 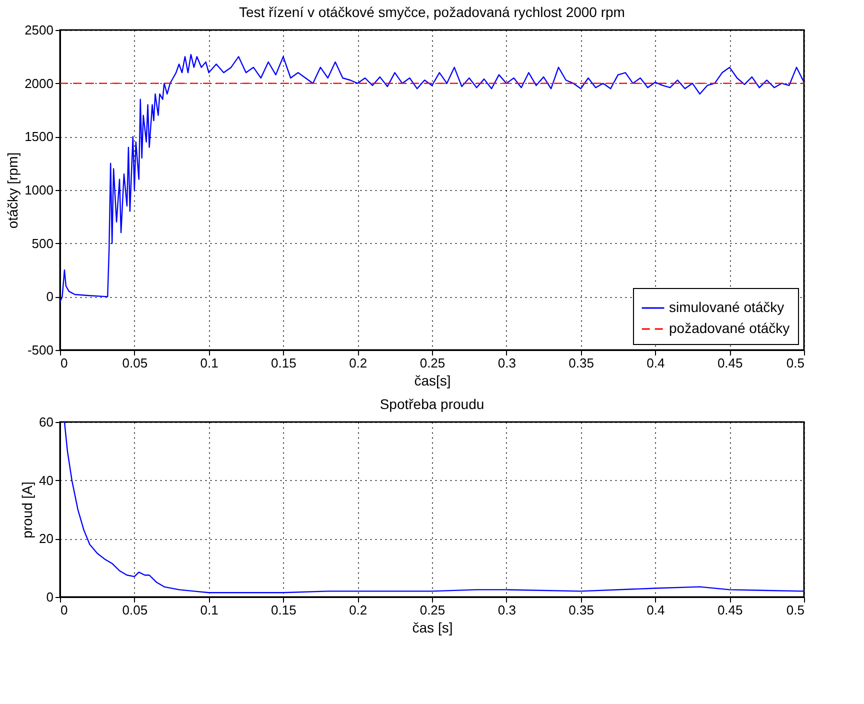 I want to click on y-tick-label: 1500, so click(x=39, y=136).